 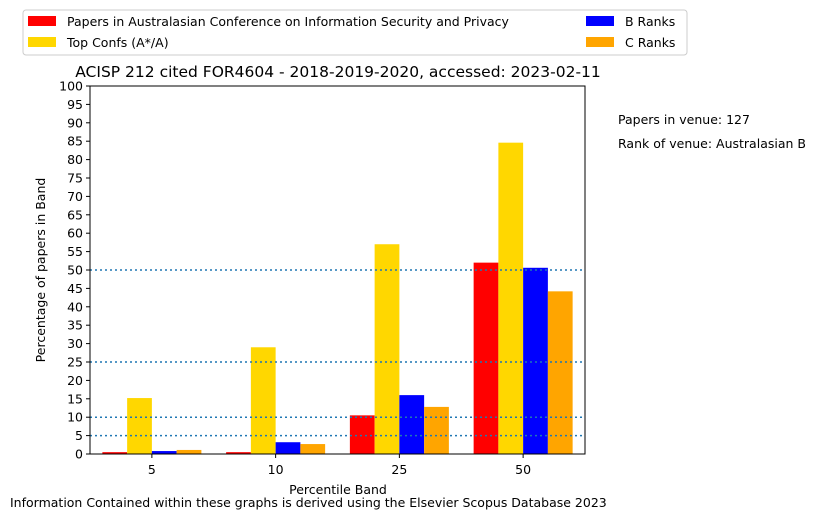 What do you see at coordinates (71, 86) in the screenshot?
I see `y-tick-label-100: 100` at bounding box center [71, 86].